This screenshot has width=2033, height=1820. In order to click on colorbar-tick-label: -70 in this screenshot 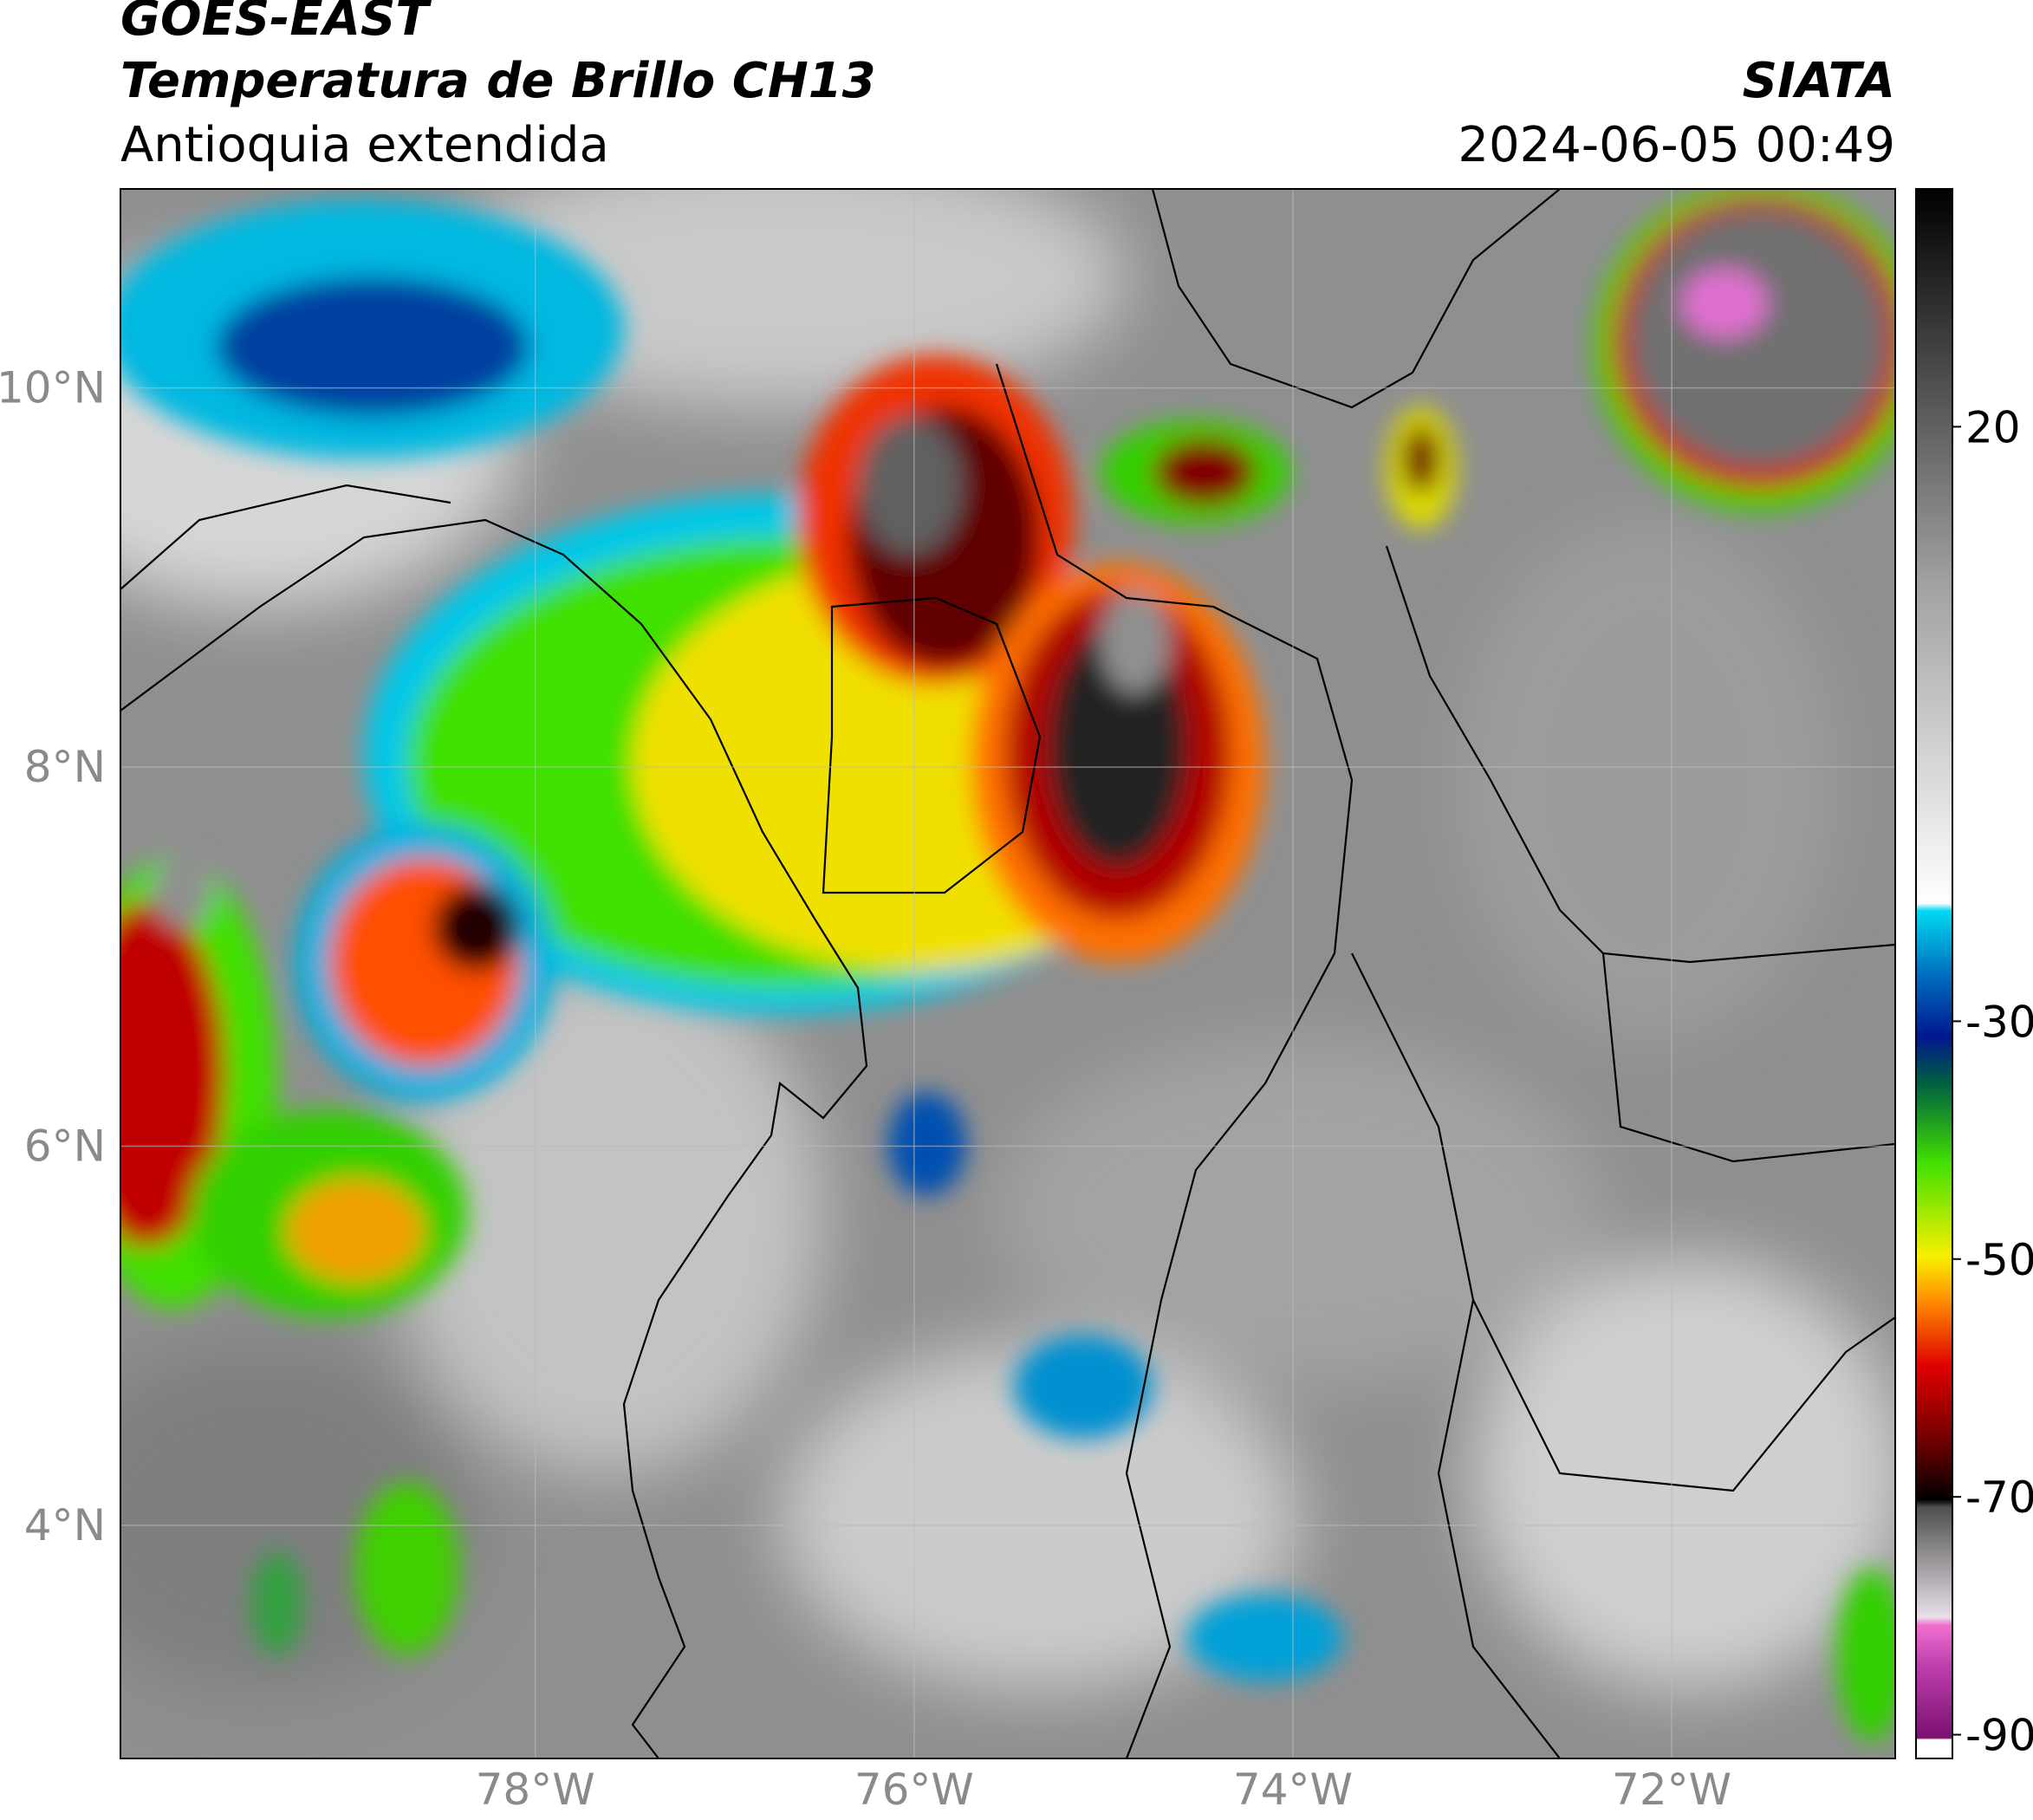, I will do `click(1999, 1497)`.